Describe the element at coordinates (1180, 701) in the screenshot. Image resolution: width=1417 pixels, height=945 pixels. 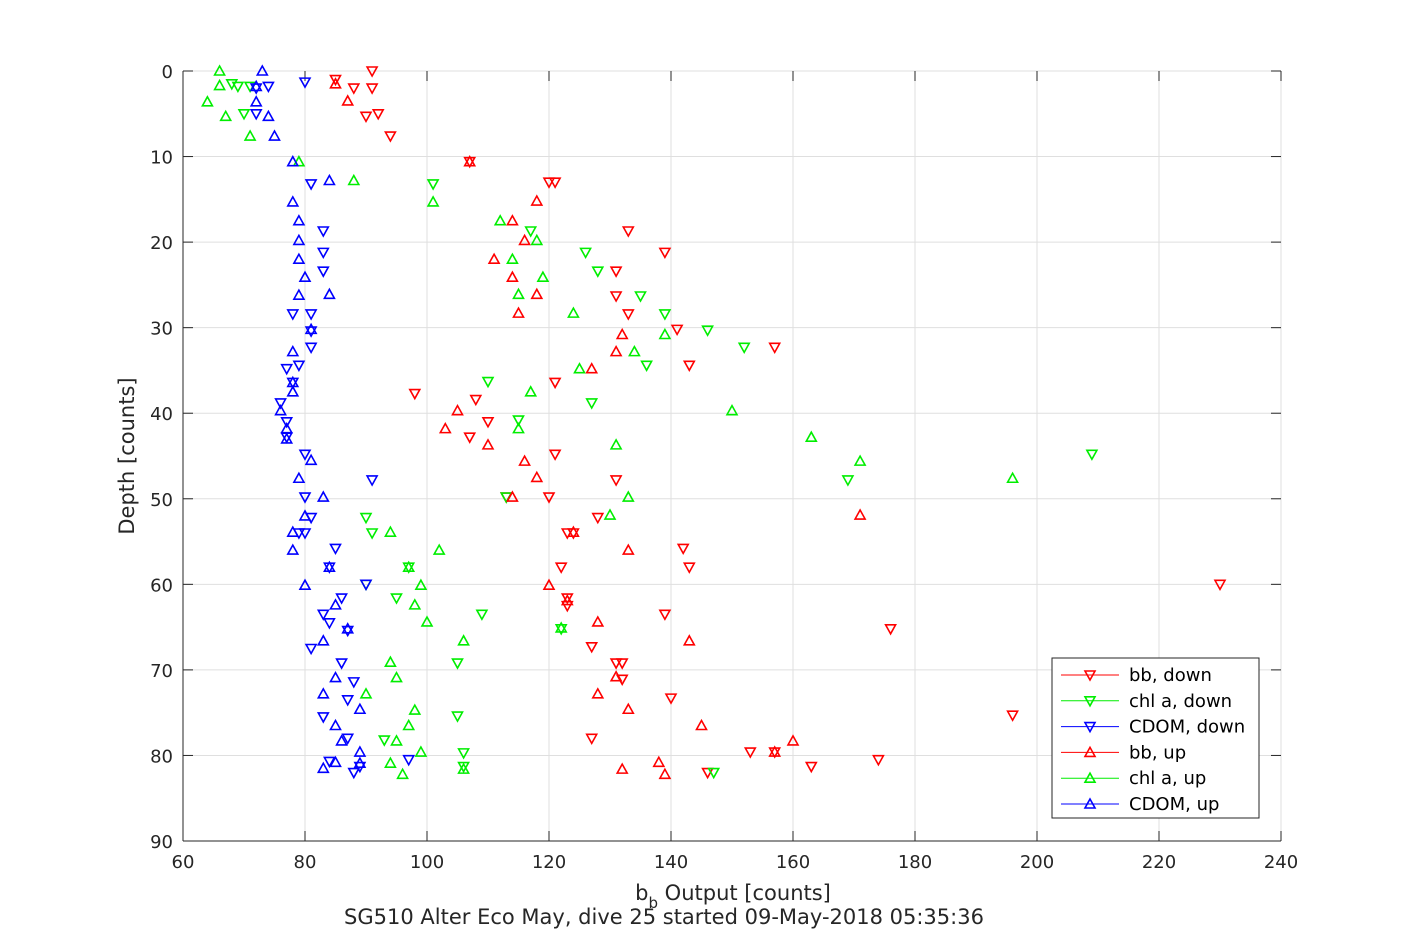
I see `legend-label: chl a, down` at that location.